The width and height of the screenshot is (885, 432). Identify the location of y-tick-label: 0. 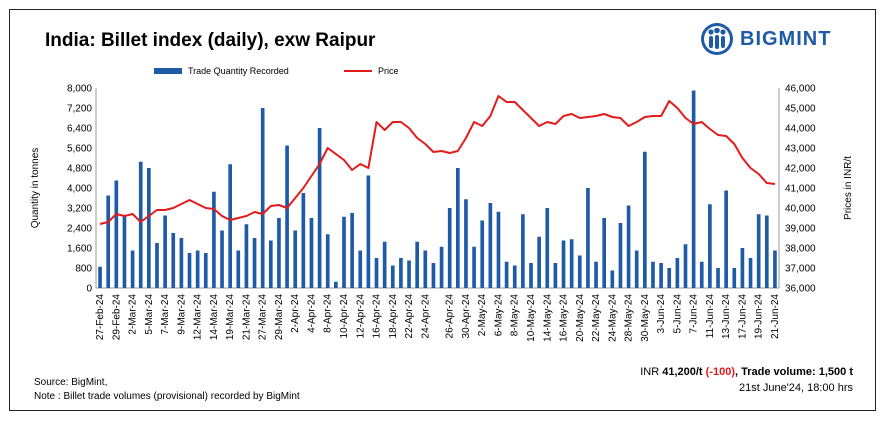
(89, 289).